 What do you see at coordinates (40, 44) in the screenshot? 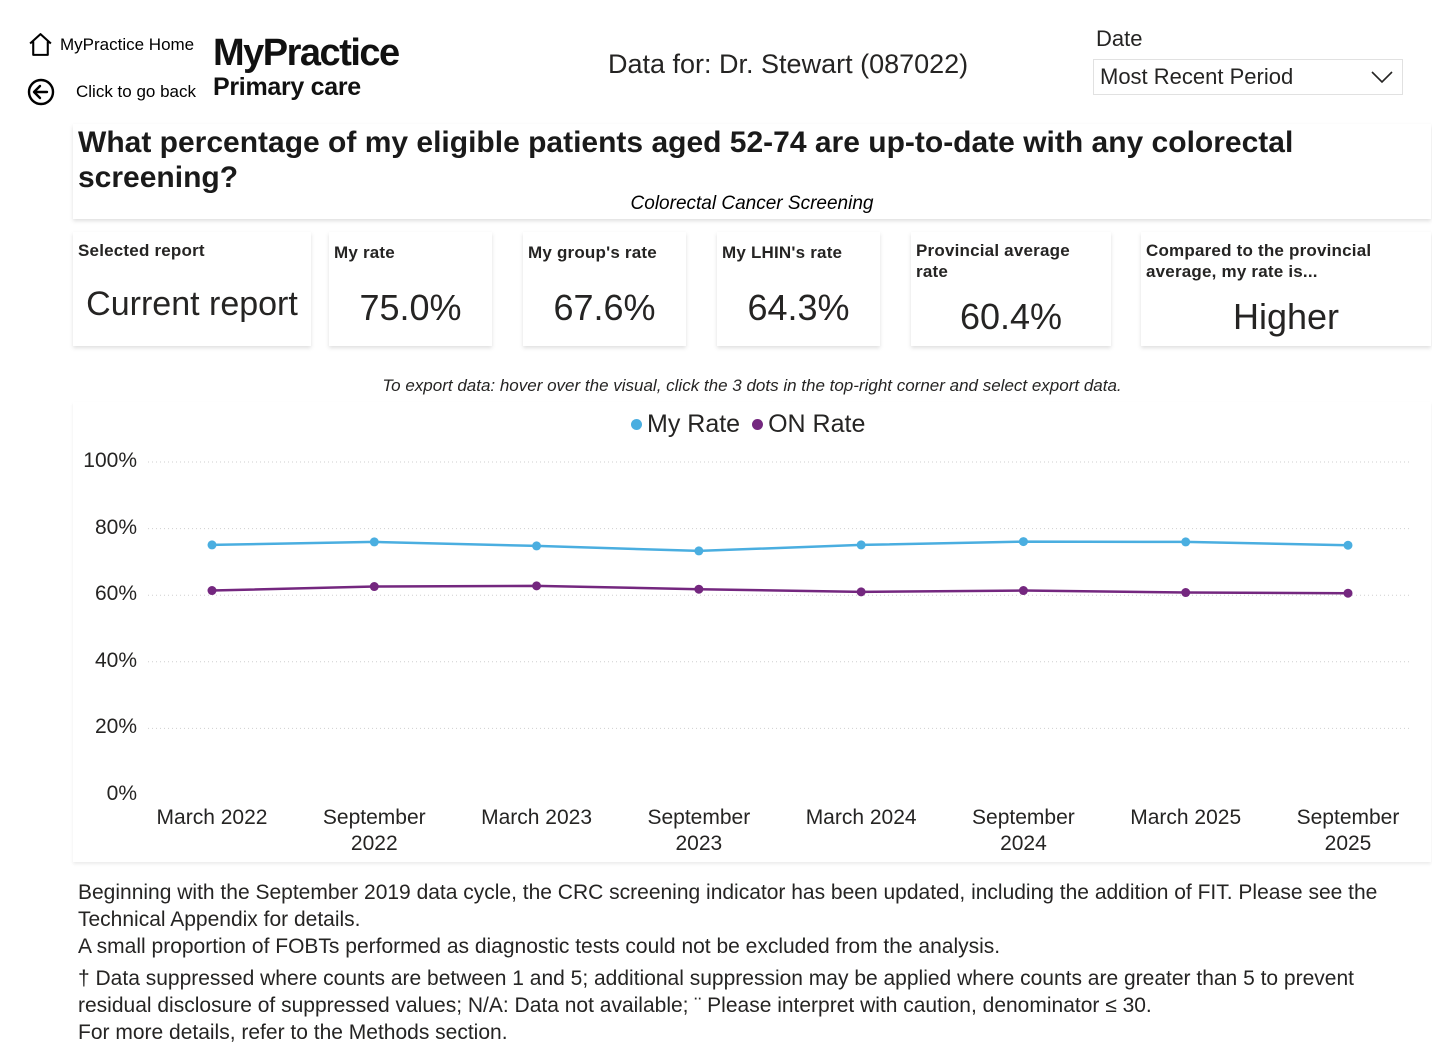
I see `home-icon` at bounding box center [40, 44].